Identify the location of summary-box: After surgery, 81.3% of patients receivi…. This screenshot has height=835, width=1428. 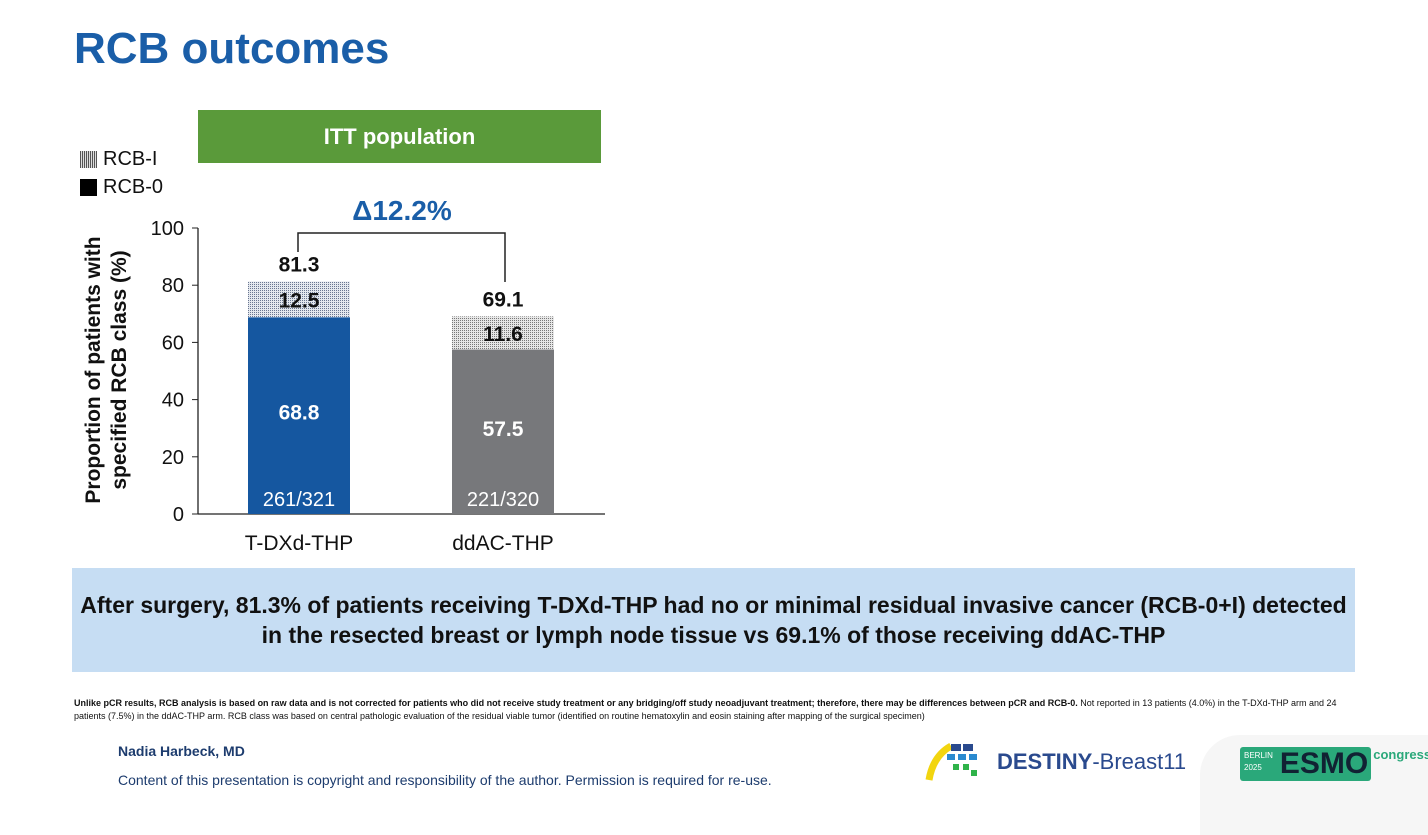
(713, 620).